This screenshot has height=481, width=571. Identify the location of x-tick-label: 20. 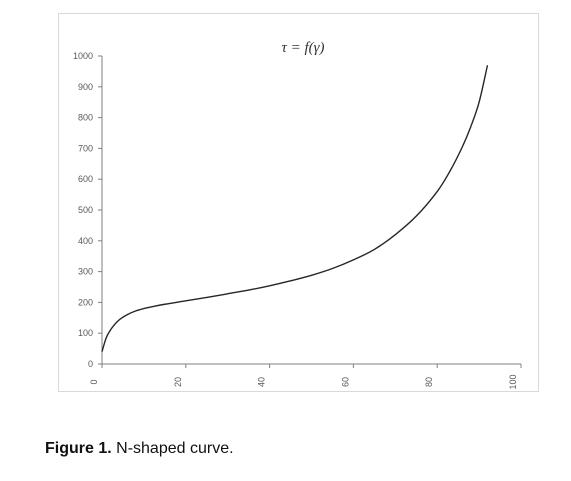
(178, 382).